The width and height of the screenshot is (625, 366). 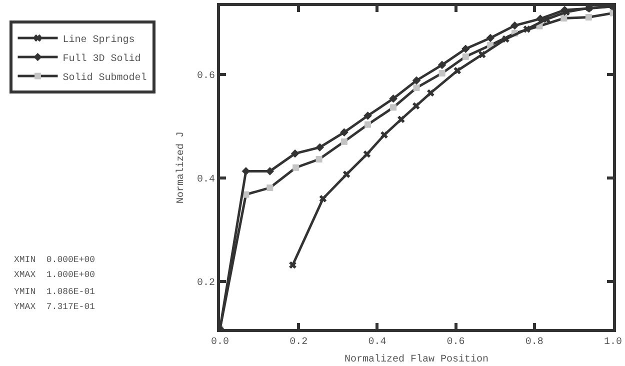 I want to click on text: YMIN 1.086E-01, so click(x=55, y=292).